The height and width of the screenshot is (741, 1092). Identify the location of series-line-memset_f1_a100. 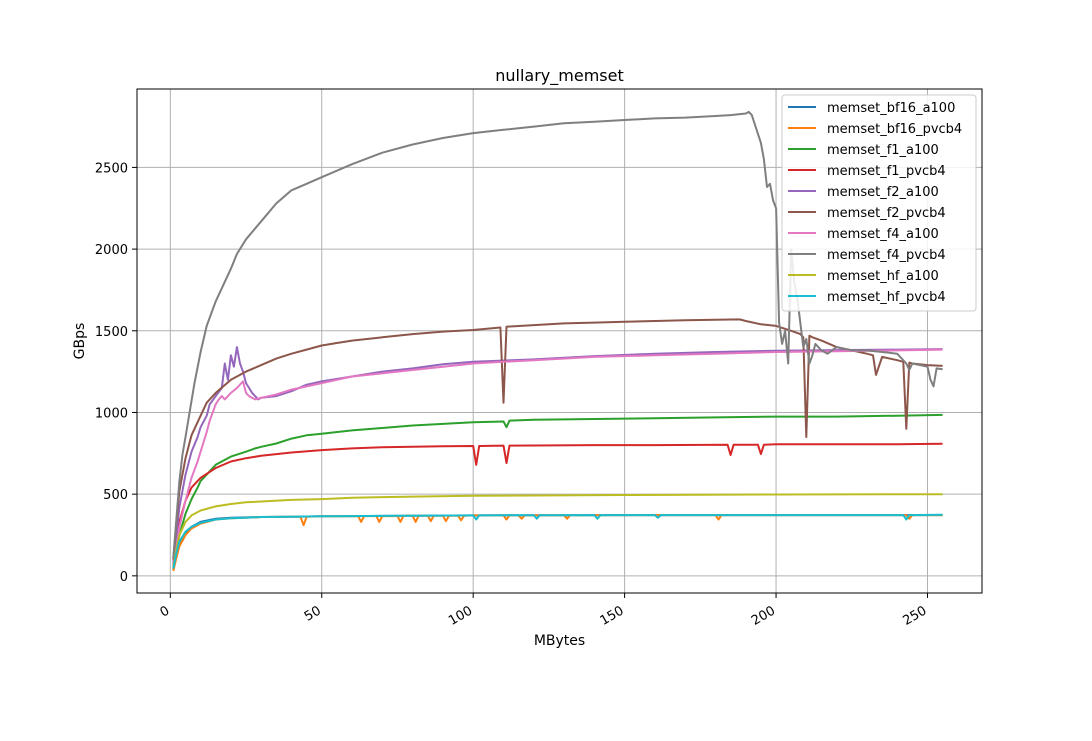
(557, 490).